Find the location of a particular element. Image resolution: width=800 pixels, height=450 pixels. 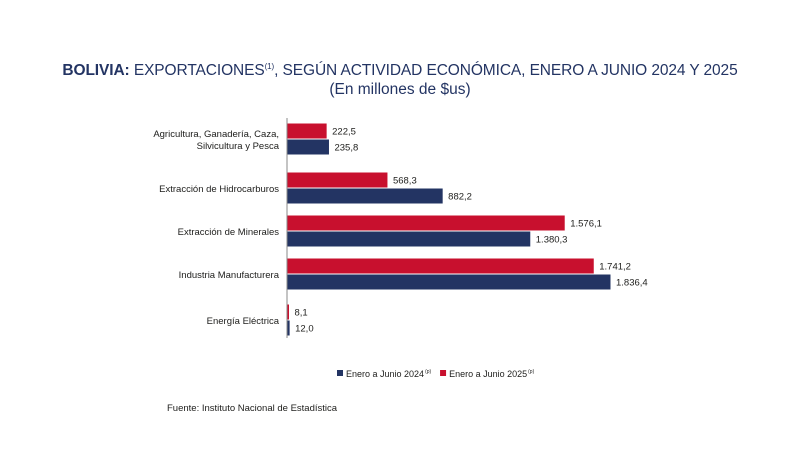

title-bold: BOLIVIA: is located at coordinates (96, 71).